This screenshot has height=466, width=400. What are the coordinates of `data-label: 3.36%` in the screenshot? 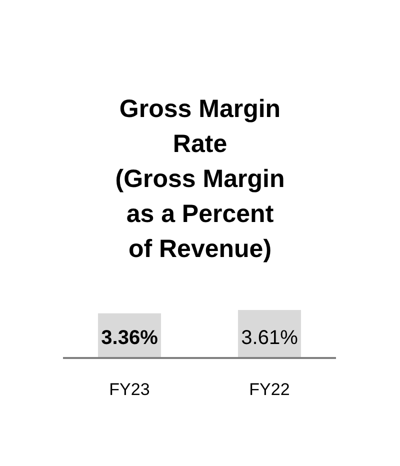 It's located at (129, 338).